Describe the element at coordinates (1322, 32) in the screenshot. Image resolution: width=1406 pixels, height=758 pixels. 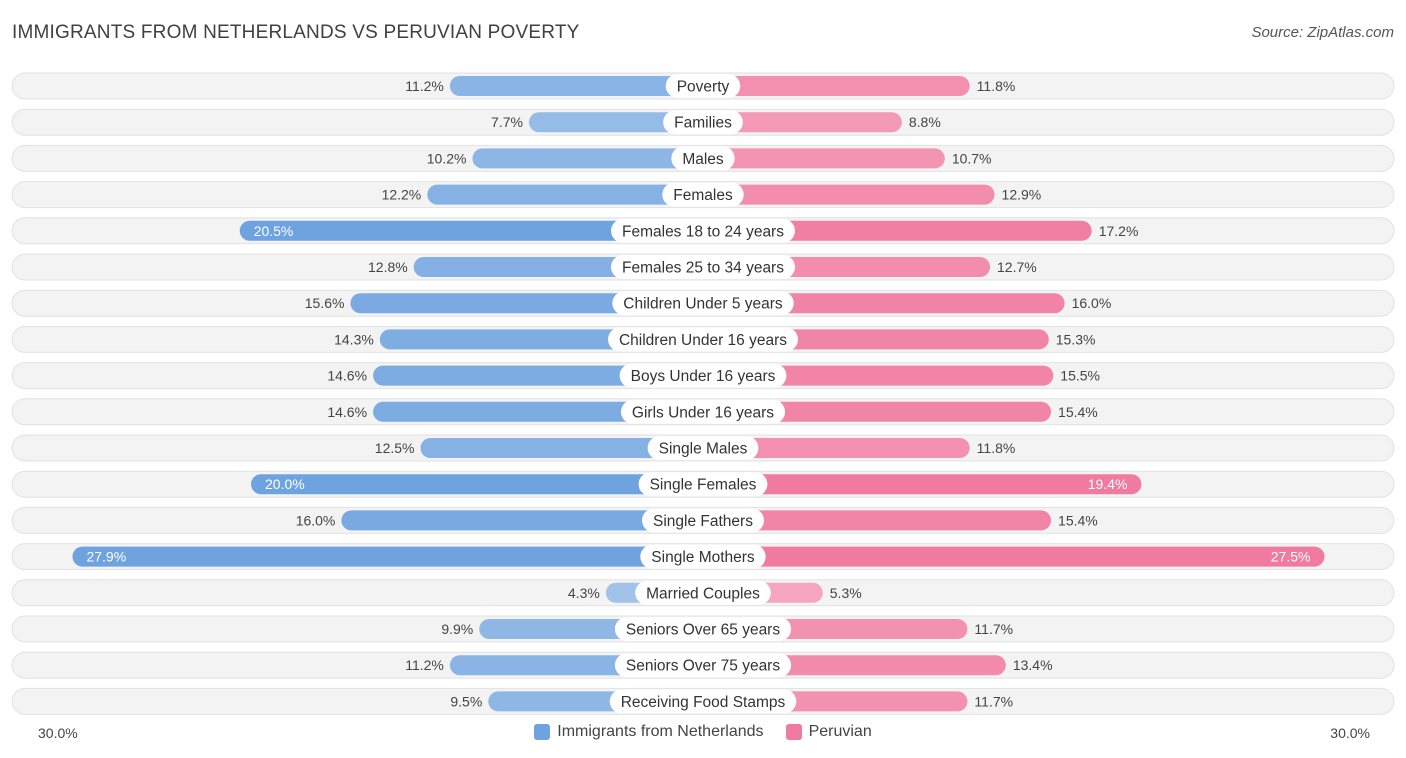
I see `chart-source: Source: ZipAtlas.com` at that location.